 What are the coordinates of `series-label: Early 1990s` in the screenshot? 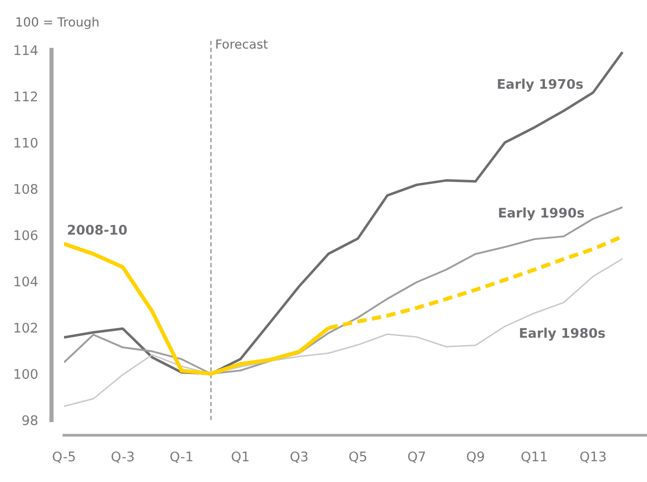 It's located at (541, 213).